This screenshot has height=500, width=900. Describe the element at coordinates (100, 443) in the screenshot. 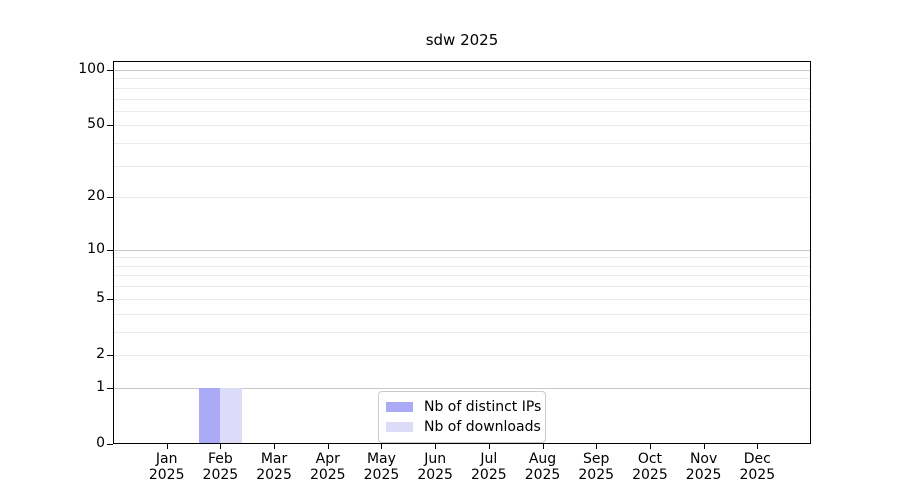

I see `y-tick-label: 0` at that location.